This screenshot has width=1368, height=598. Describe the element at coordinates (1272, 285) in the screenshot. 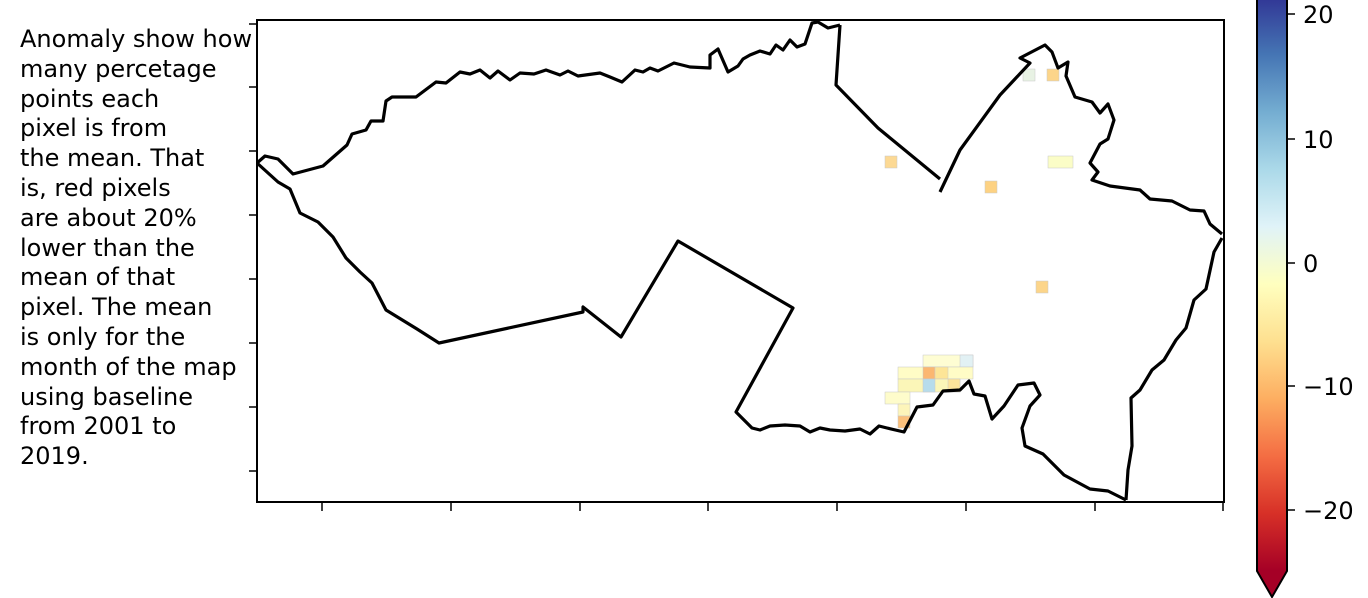

I see `colorbar-gradient` at that location.